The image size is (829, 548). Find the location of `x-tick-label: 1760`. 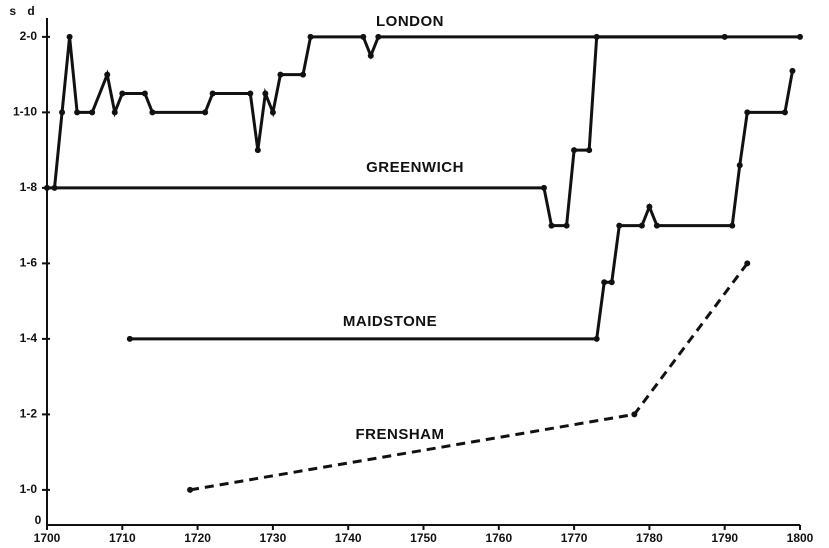

x-tick-label: 1760 is located at coordinates (498, 538).